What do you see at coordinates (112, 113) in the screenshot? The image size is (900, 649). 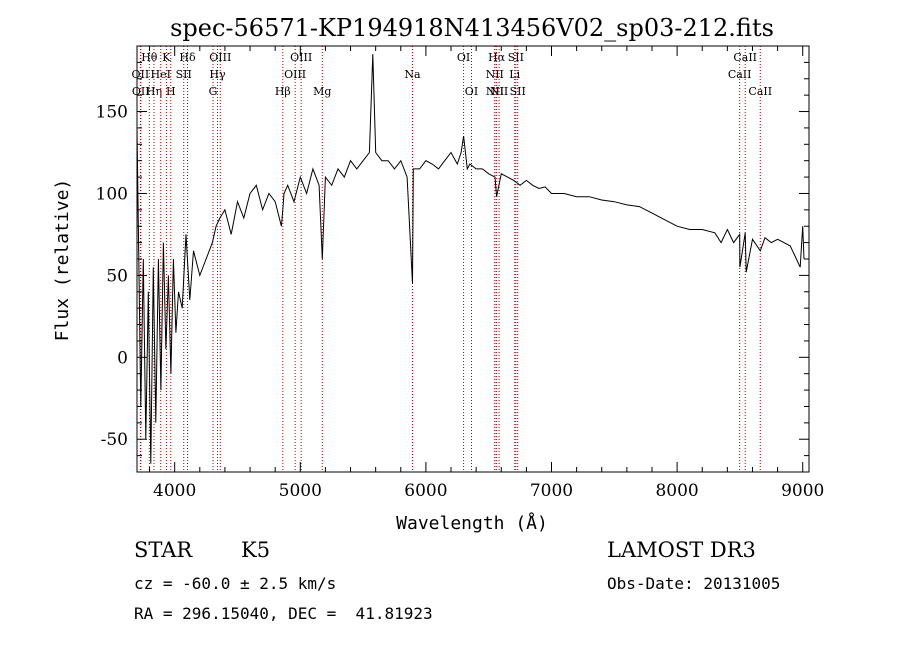 I see `y-tick-label: 150` at bounding box center [112, 113].